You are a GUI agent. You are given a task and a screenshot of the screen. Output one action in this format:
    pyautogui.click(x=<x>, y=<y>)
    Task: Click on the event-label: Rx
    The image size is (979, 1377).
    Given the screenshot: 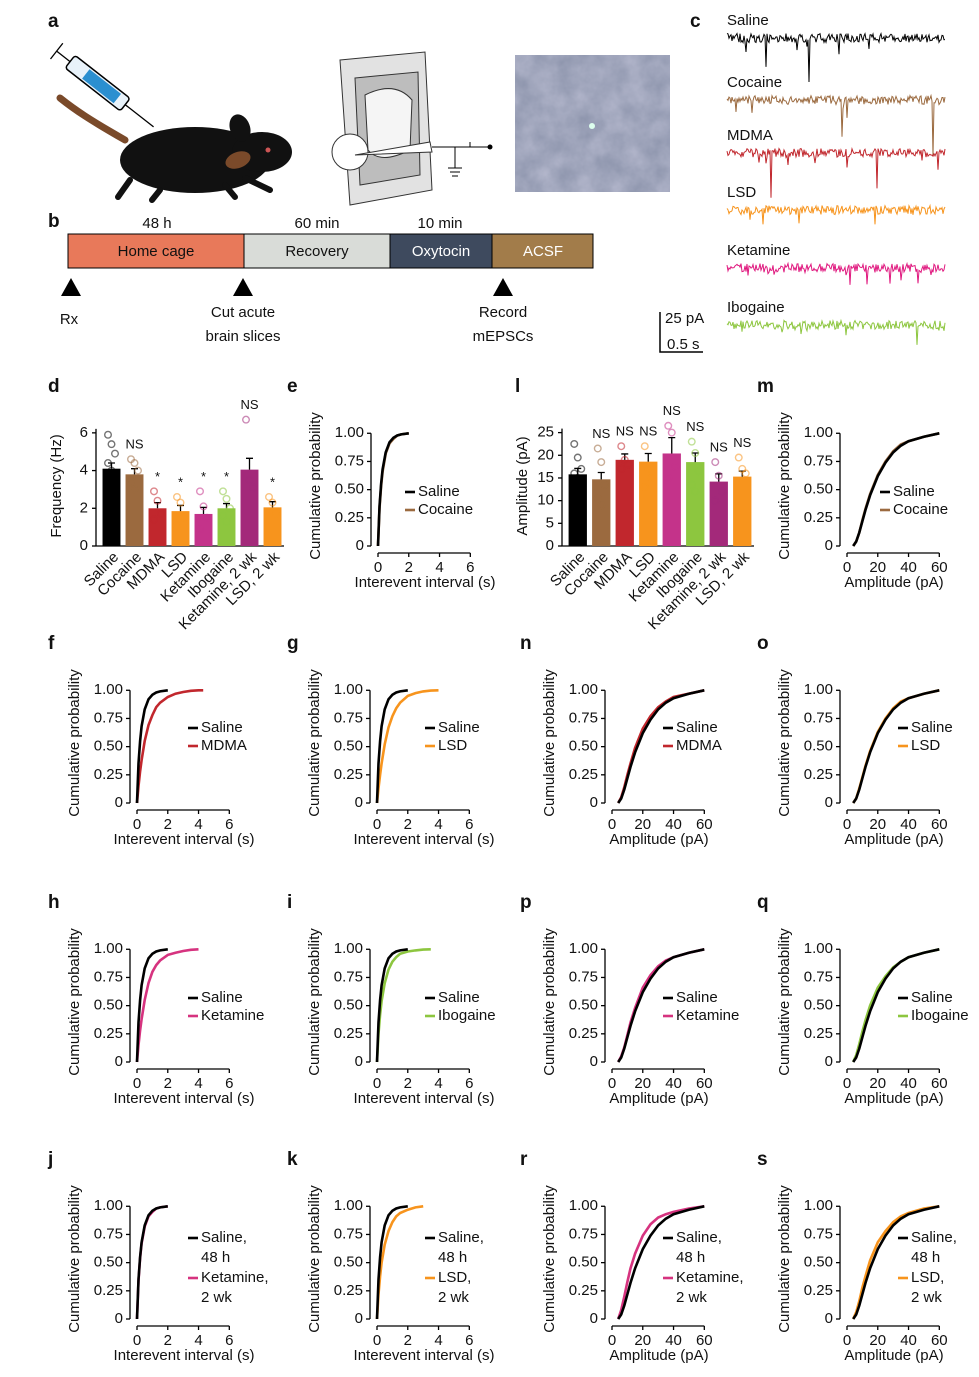 What is the action you would take?
    pyautogui.click(x=69, y=319)
    